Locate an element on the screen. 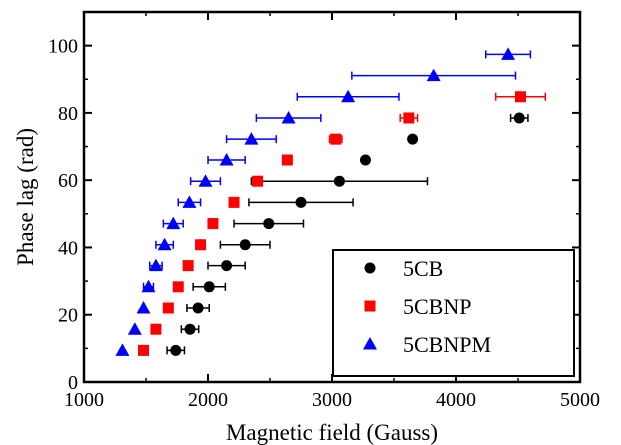 The width and height of the screenshot is (621, 445). y-tick-label: 40 is located at coordinates (68, 248).